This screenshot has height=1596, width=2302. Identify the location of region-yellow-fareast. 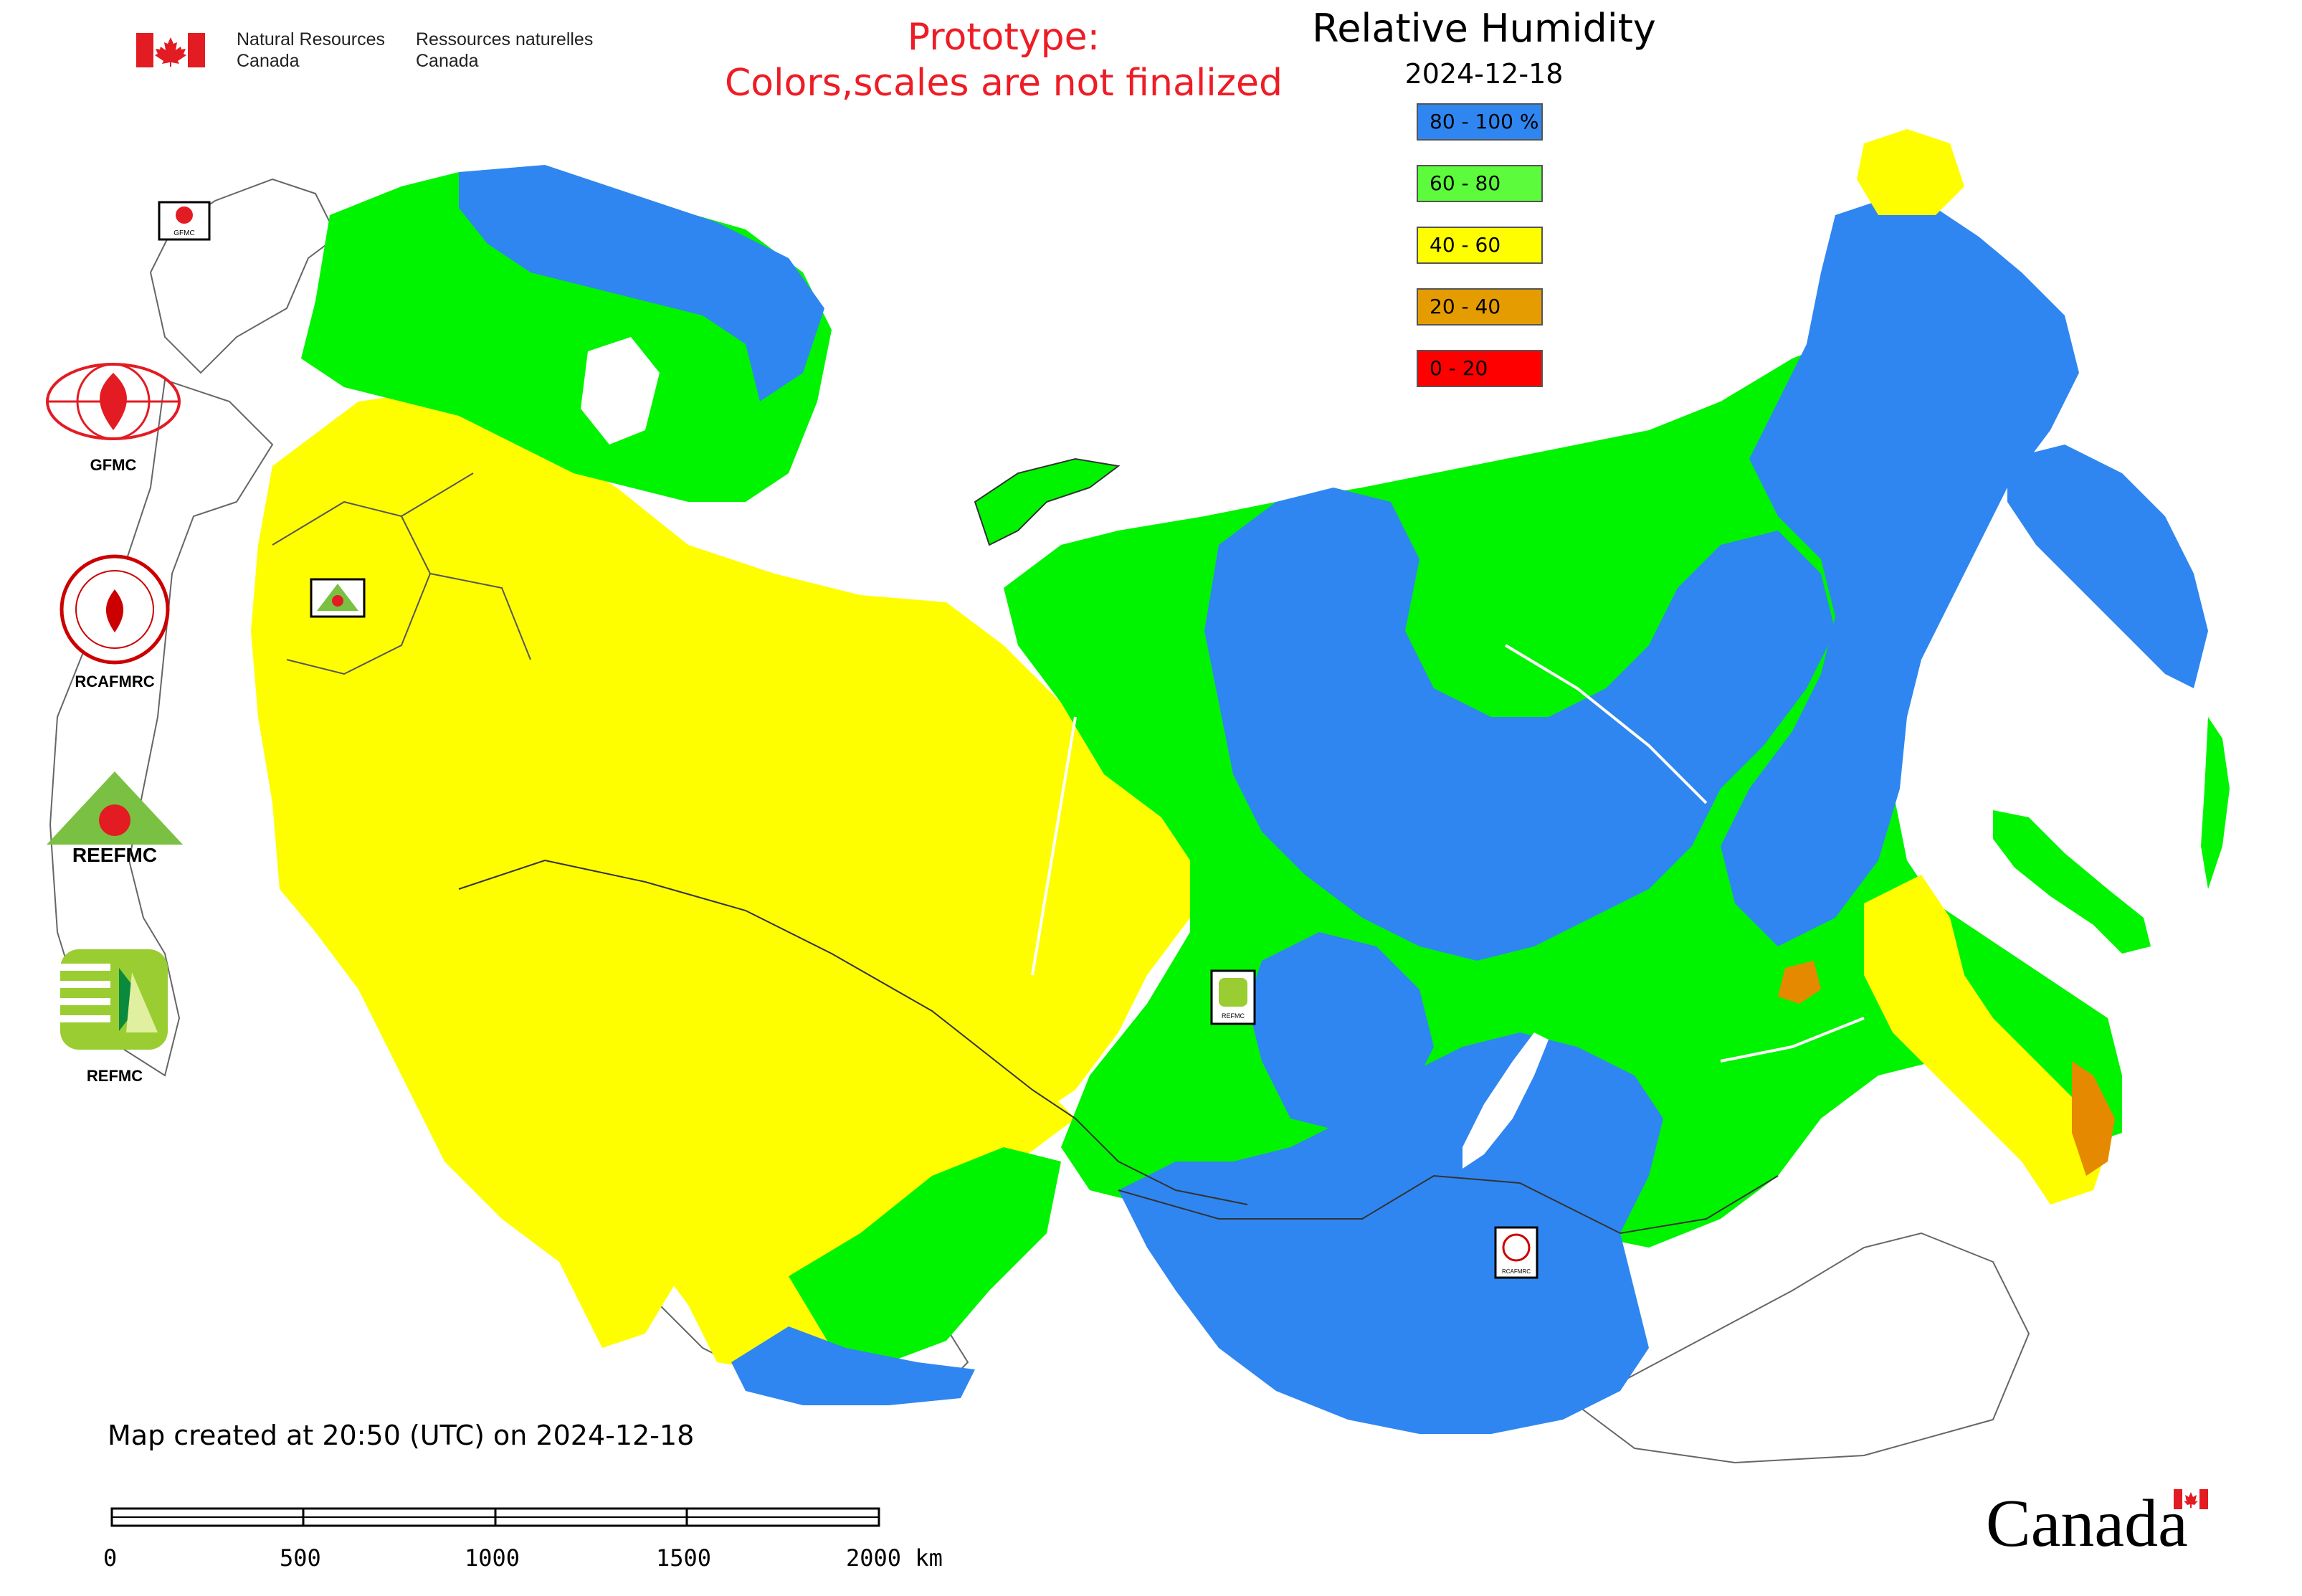
(1986, 1040).